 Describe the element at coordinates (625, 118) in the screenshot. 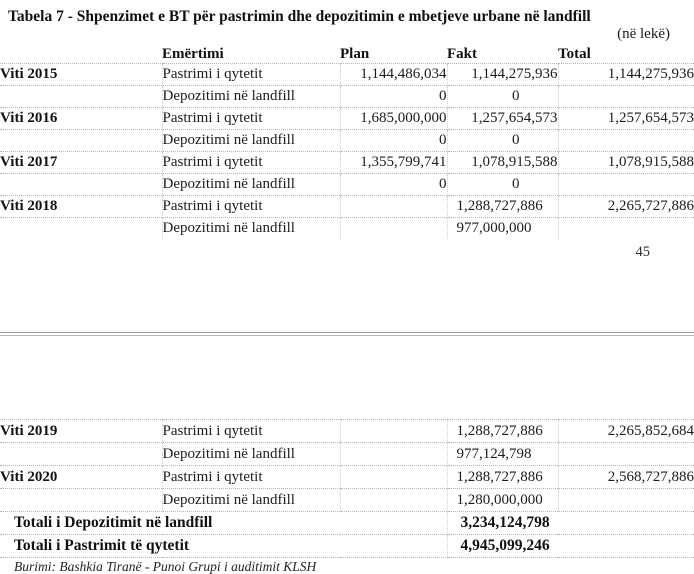

I see `total-cell: 1,257,654,573` at that location.